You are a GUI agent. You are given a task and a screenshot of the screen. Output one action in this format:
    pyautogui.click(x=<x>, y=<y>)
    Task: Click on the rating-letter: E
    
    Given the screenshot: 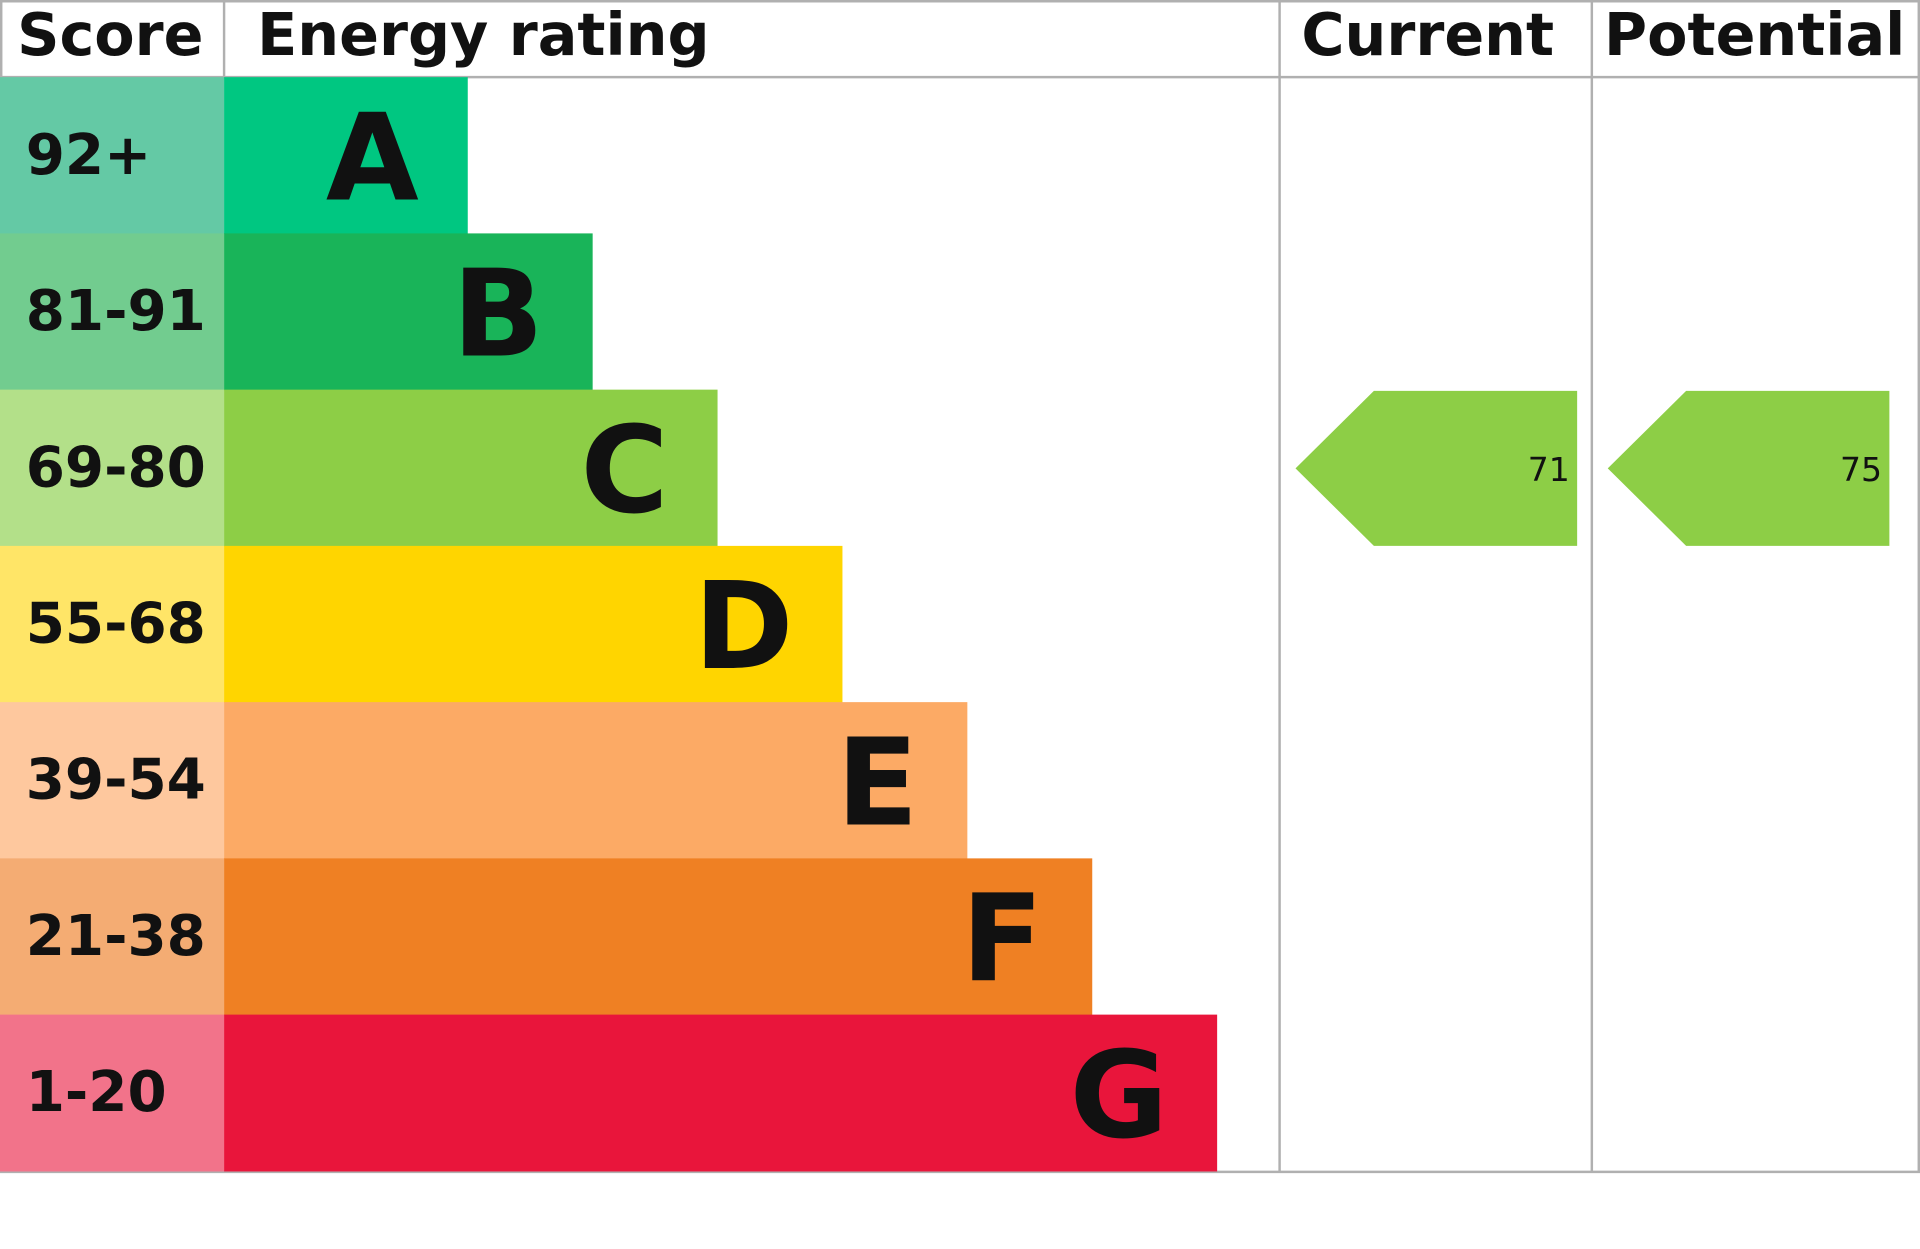 What is the action you would take?
    pyautogui.click(x=877, y=783)
    